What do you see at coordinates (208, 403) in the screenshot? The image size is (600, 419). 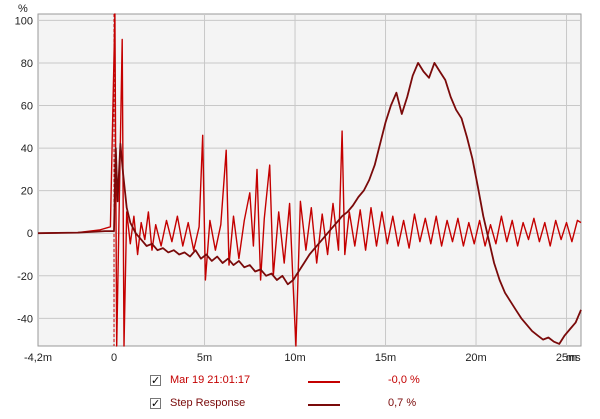 I see `legend-name: Step Response` at bounding box center [208, 403].